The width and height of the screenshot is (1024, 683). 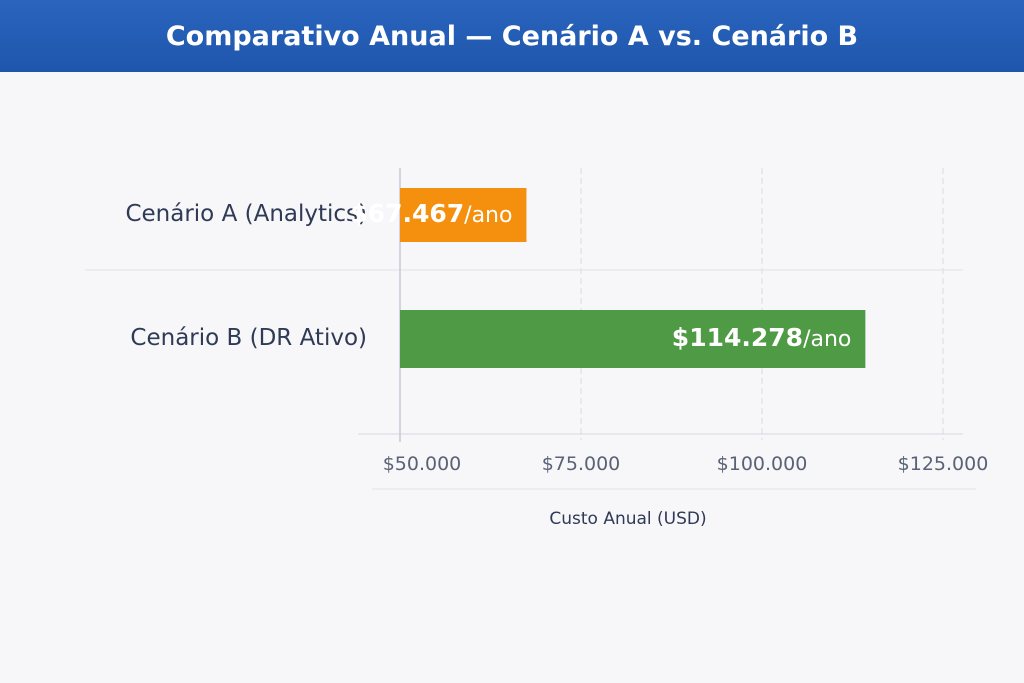 What do you see at coordinates (627, 519) in the screenshot?
I see `x-axis-title: Custo Anual (USD)` at bounding box center [627, 519].